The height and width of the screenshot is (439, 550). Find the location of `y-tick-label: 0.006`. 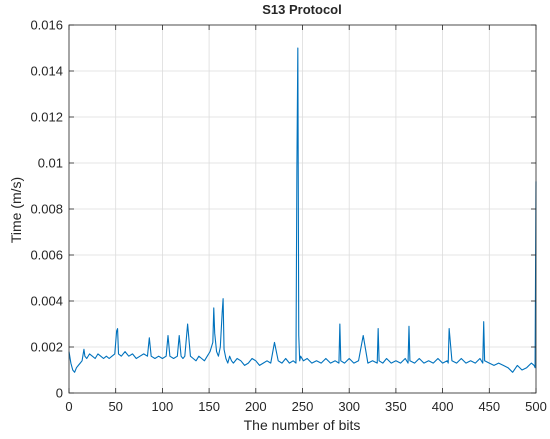

y-tick-label: 0.006 is located at coordinates (46, 255).